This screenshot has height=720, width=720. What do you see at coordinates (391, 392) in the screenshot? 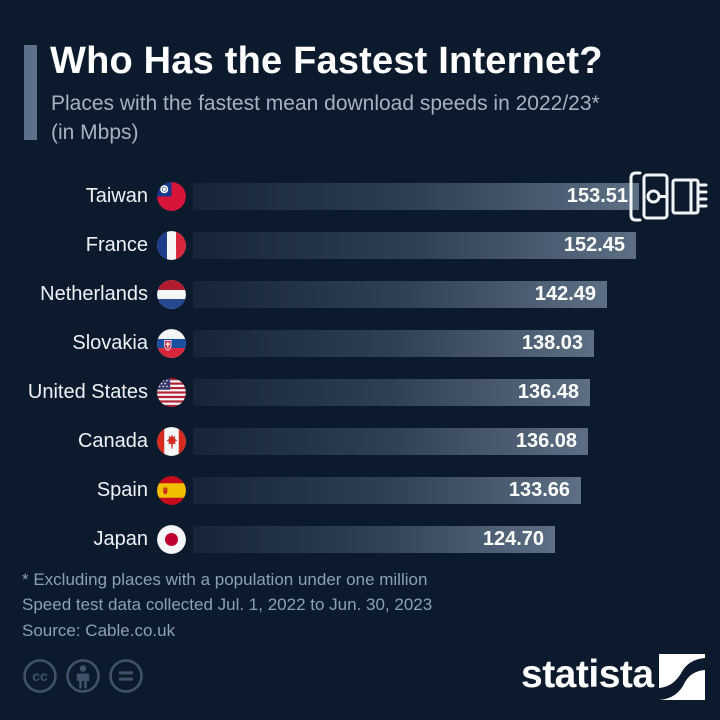
I see `bar: 136.48` at bounding box center [391, 392].